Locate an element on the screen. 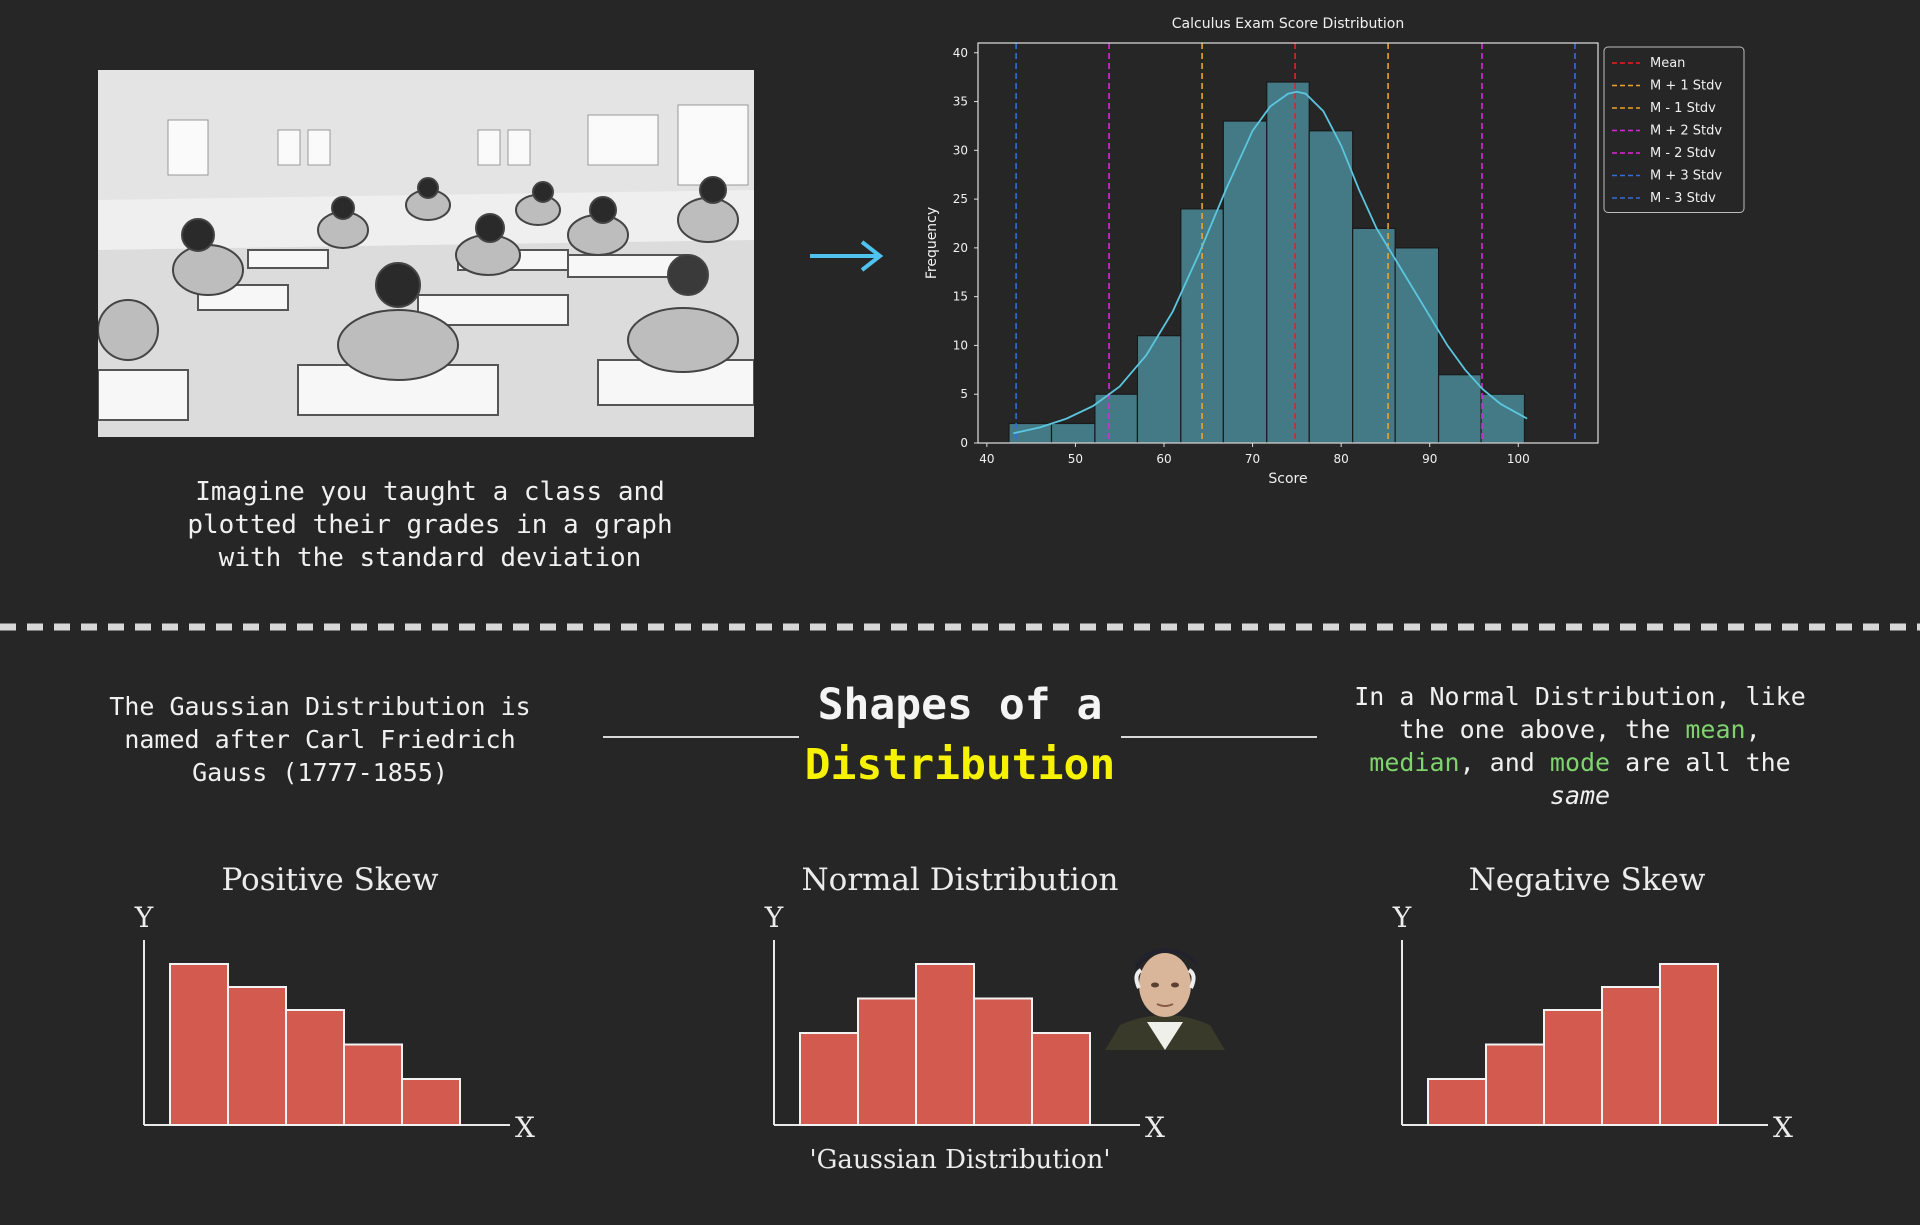 This screenshot has width=1920, height=1225. kde-curve is located at coordinates (1270, 262).